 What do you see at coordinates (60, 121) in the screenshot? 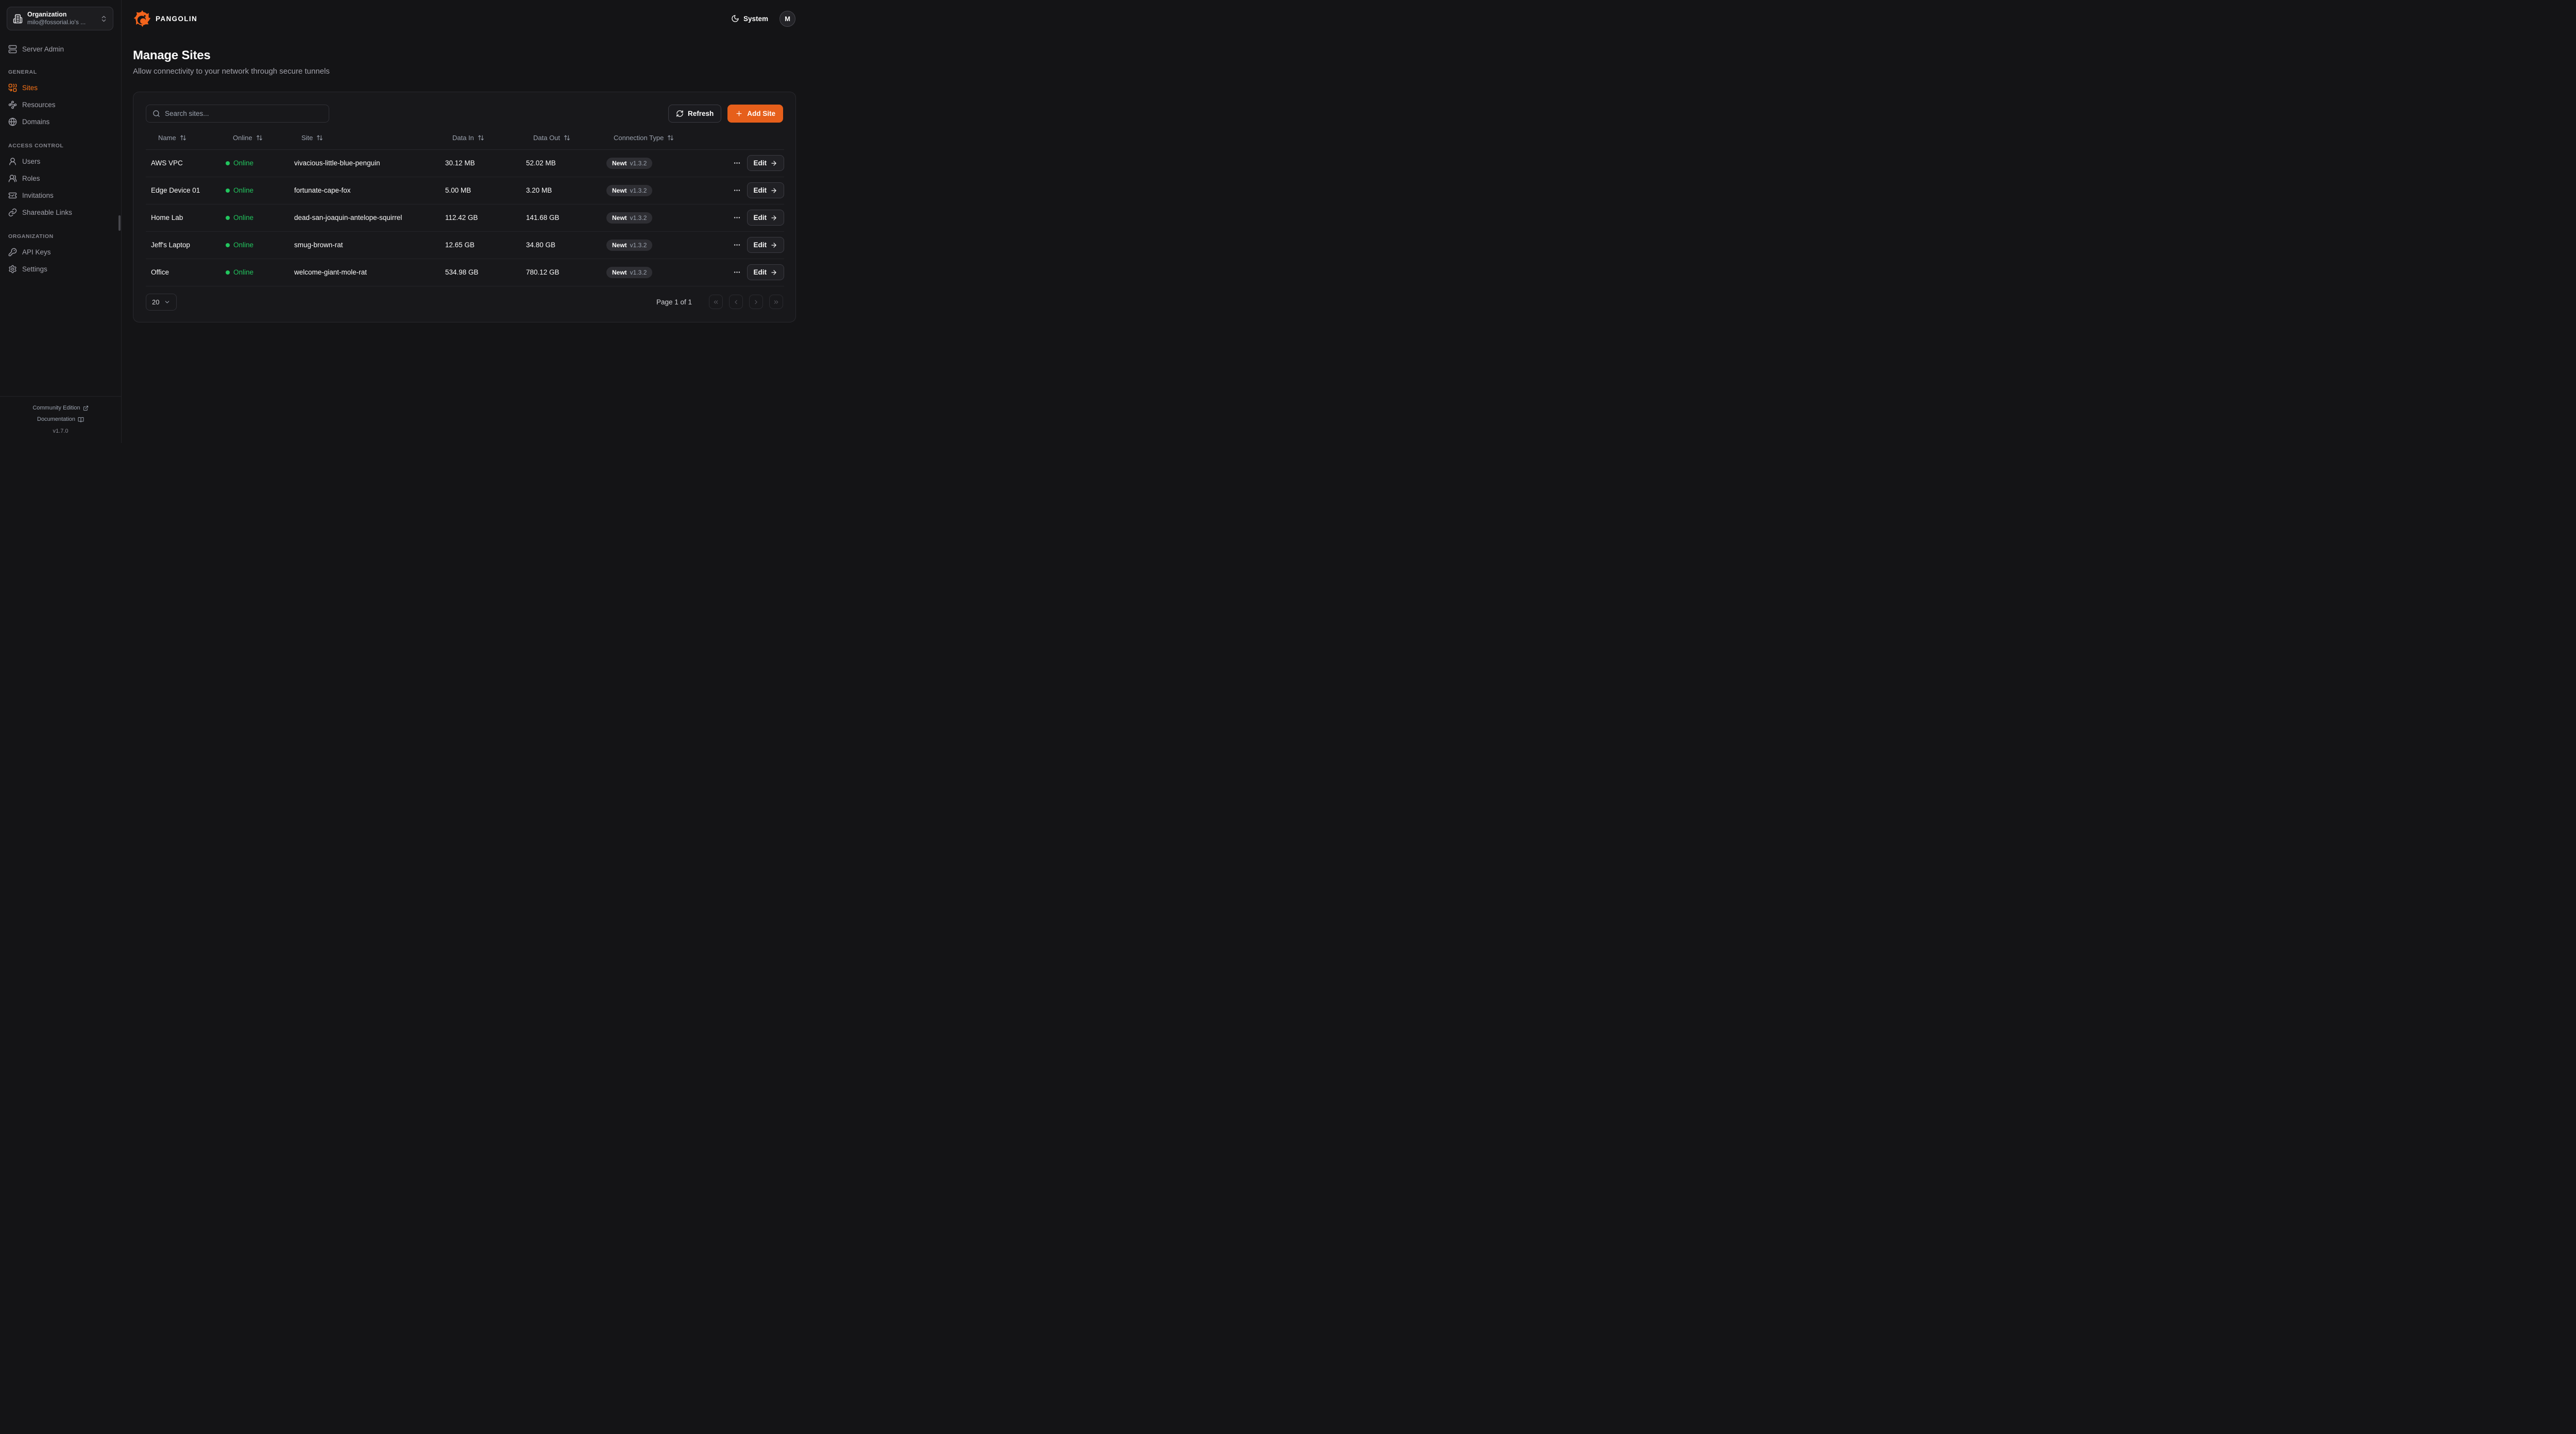
I see `sidebar-item-domains: Domains` at bounding box center [60, 121].